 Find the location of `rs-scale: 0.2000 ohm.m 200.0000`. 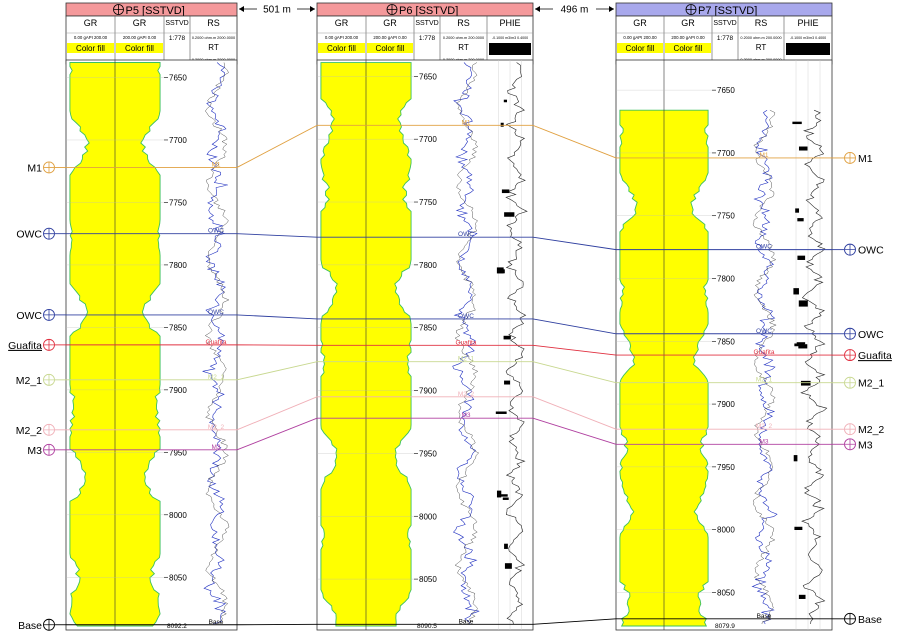

rs-scale: 0.2000 ohm.m 200.0000 is located at coordinates (463, 38).